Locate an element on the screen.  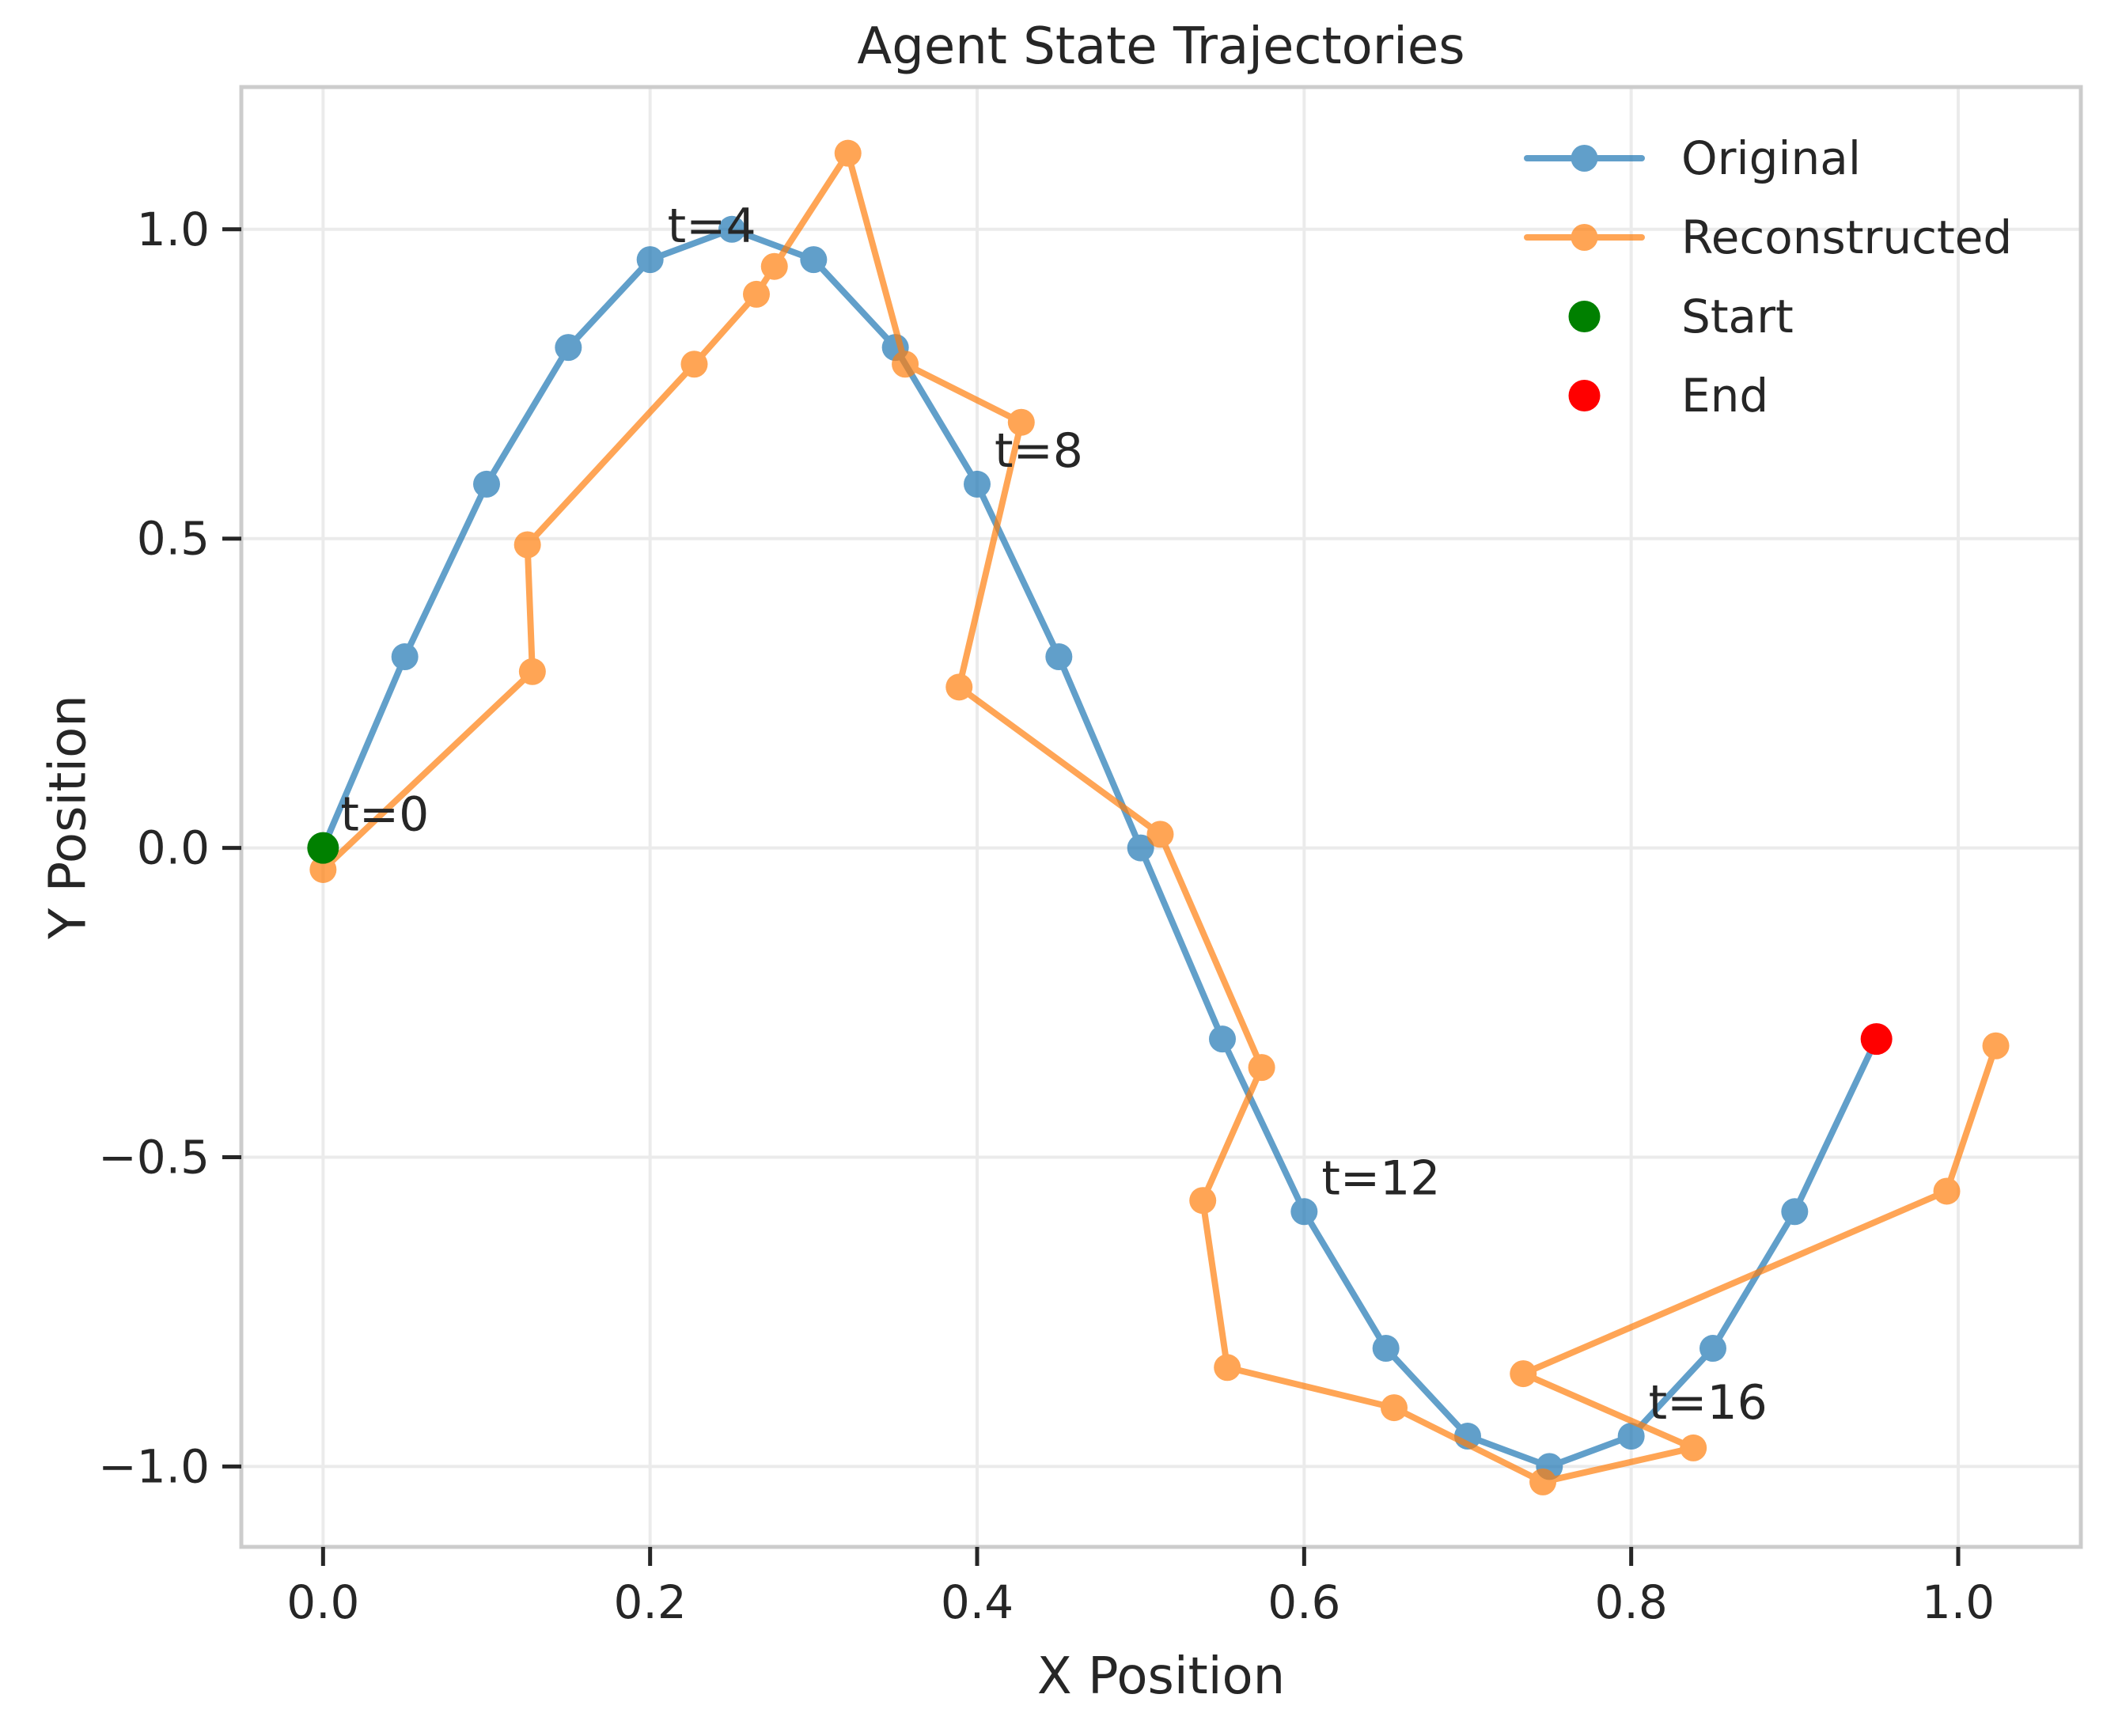
legend-item-reconstructed: Reconstructed is located at coordinates (1768, 237).